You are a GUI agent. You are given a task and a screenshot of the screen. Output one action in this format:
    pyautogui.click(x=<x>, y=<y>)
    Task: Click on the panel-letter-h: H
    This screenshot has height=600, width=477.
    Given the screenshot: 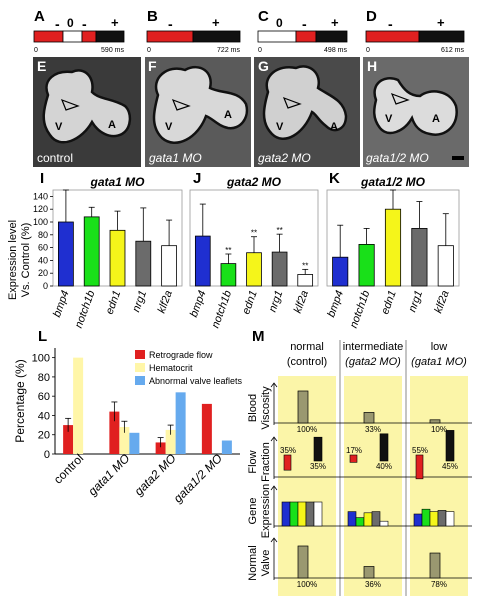 What is the action you would take?
    pyautogui.click(x=372, y=66)
    